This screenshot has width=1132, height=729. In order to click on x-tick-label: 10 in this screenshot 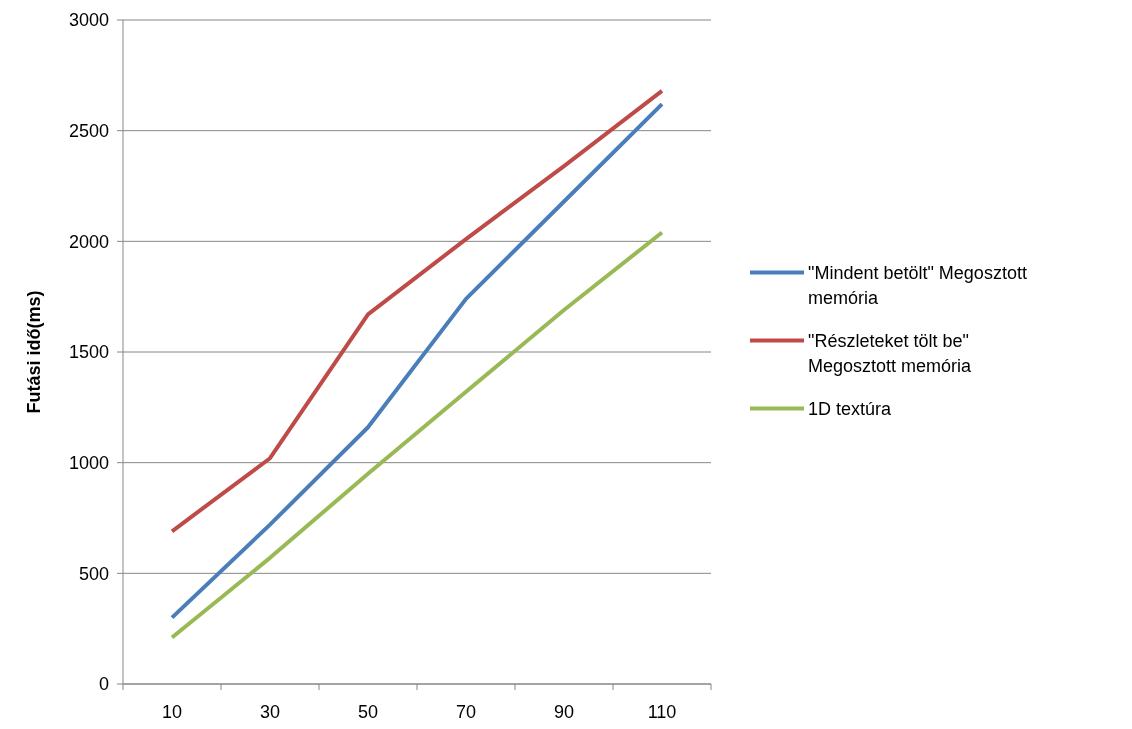, I will do `click(172, 712)`.